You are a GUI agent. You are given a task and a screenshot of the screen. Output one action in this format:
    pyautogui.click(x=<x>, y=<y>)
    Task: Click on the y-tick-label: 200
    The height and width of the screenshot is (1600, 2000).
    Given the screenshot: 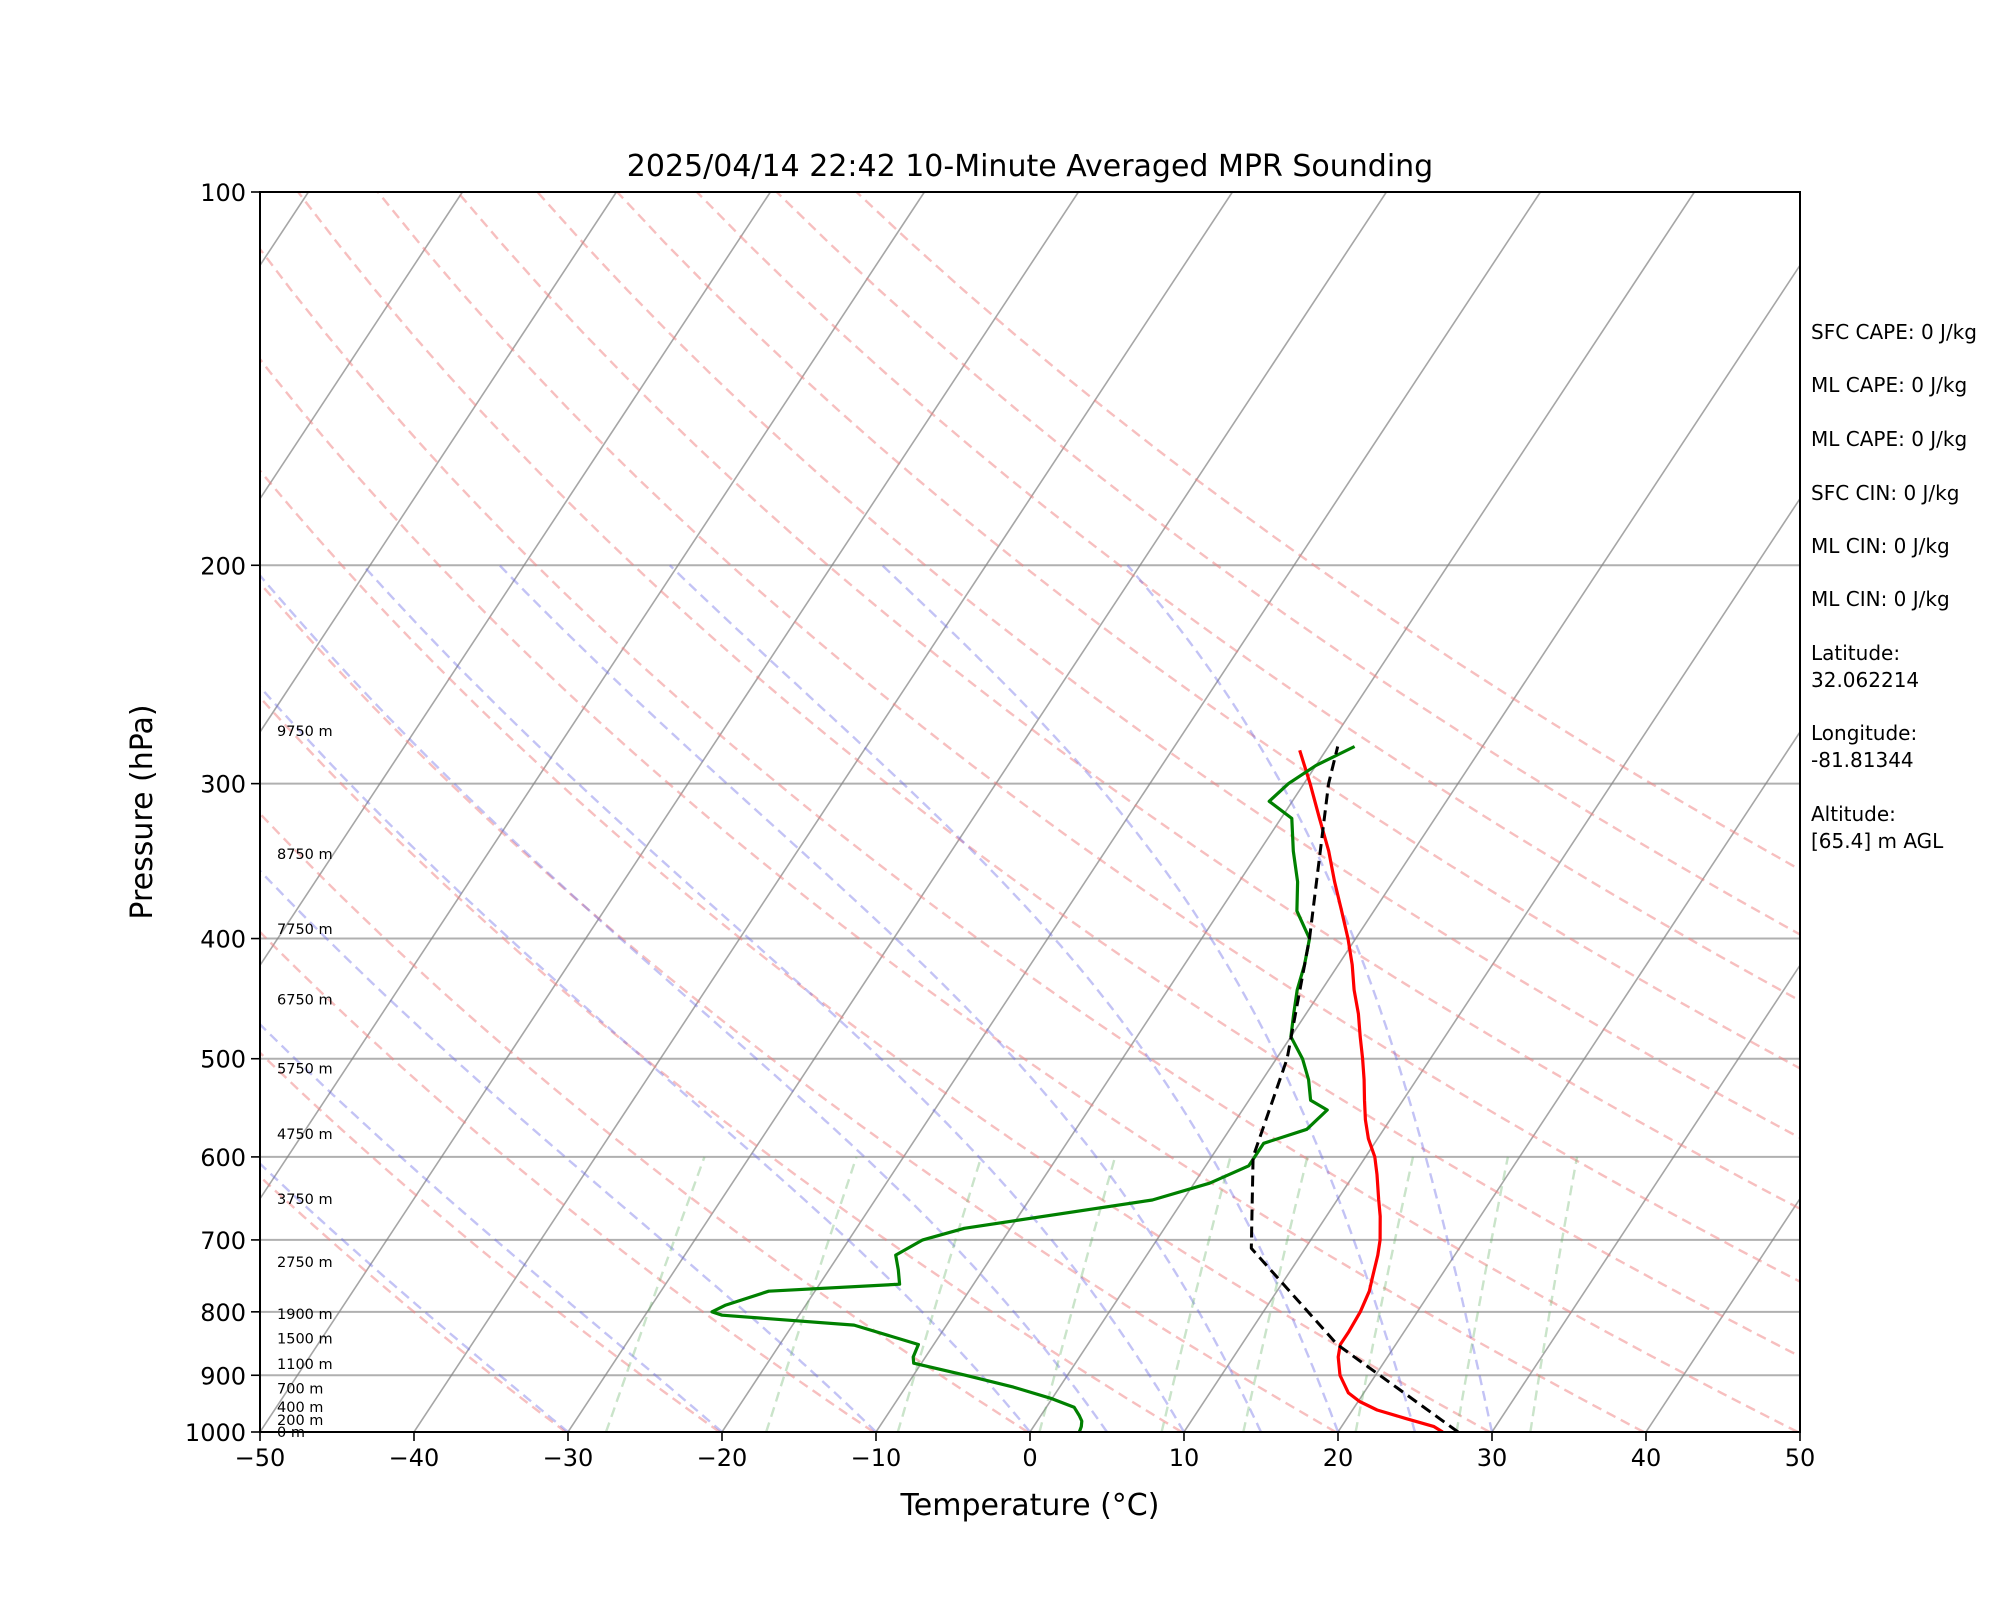 What is the action you would take?
    pyautogui.click(x=223, y=566)
    